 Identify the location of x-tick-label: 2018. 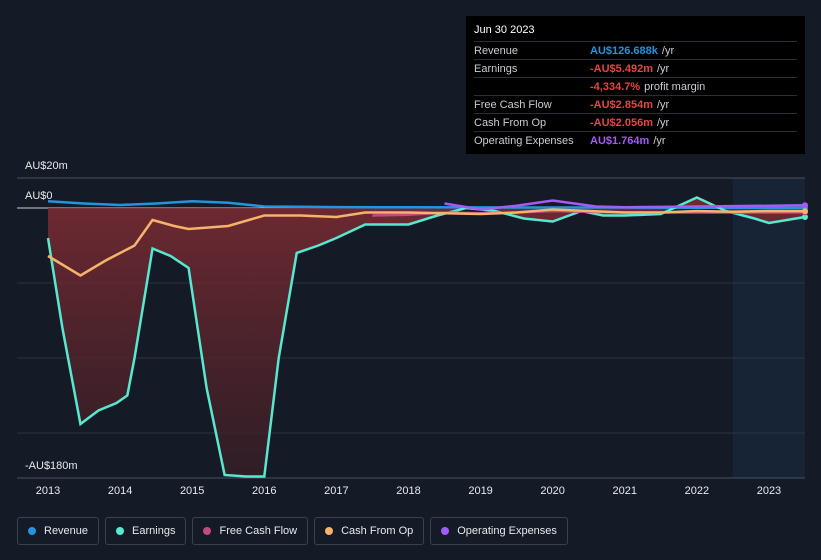
(408, 491).